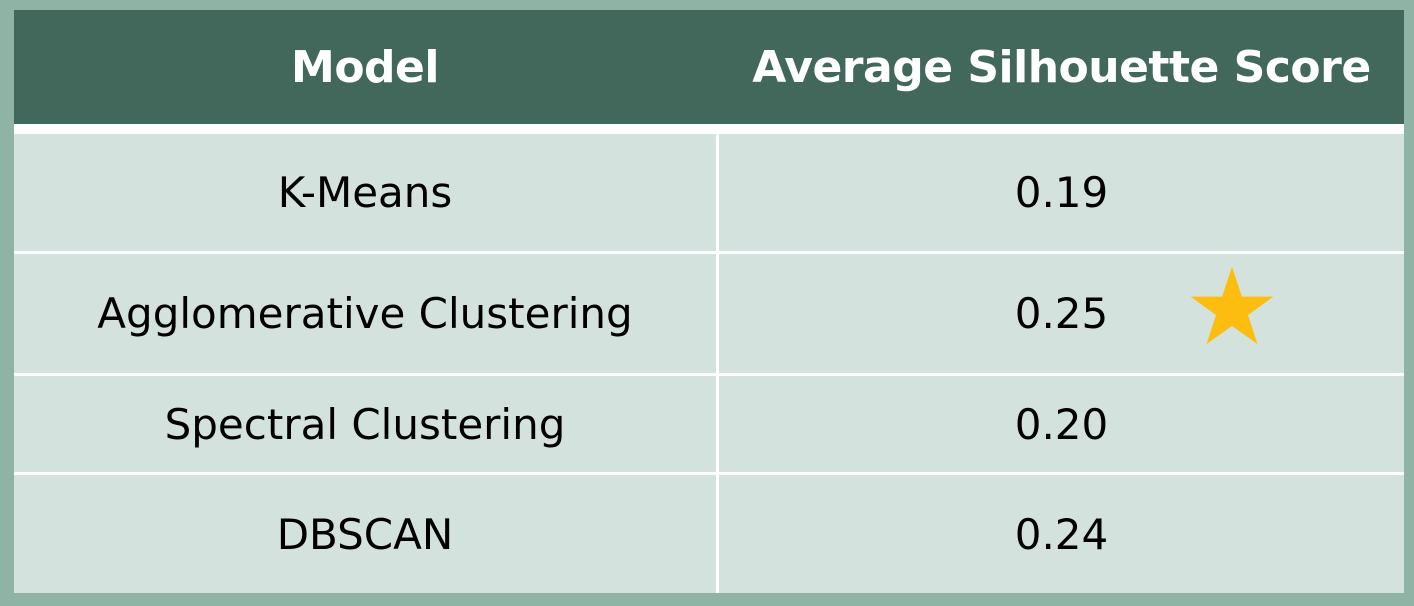 Image resolution: width=1414 pixels, height=606 pixels. I want to click on model-cell: Agglomerative Clustering, so click(365, 313).